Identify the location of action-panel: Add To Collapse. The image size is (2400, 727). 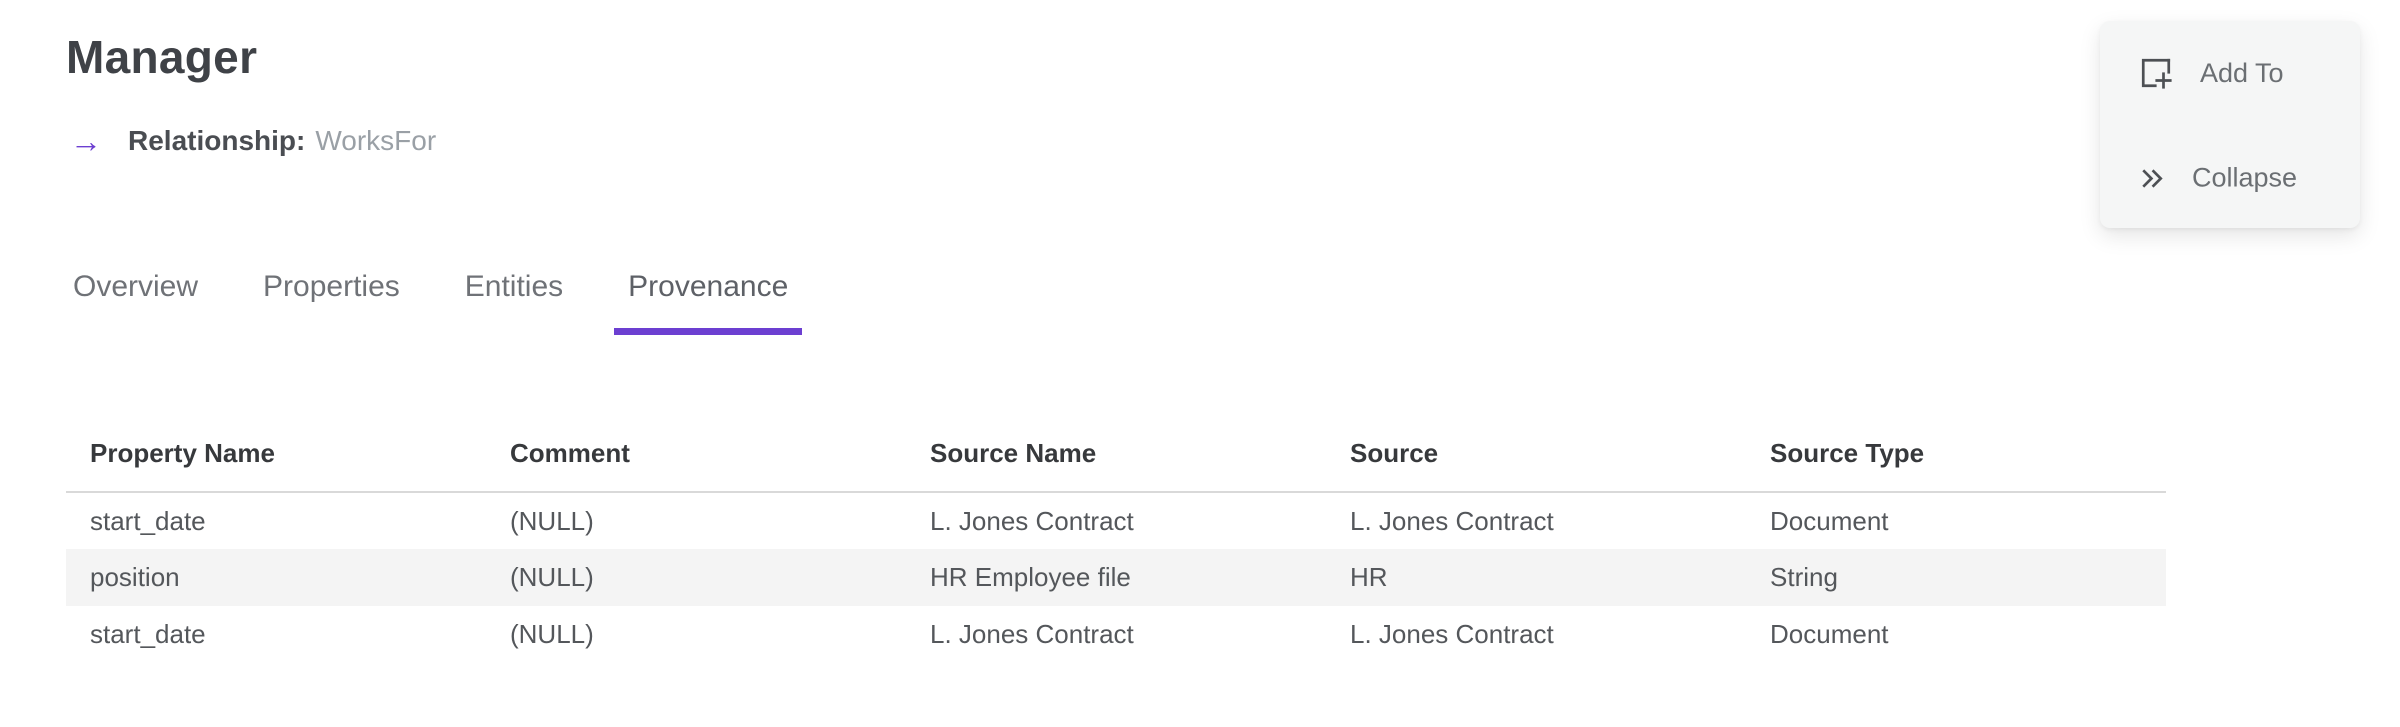
(2230, 124).